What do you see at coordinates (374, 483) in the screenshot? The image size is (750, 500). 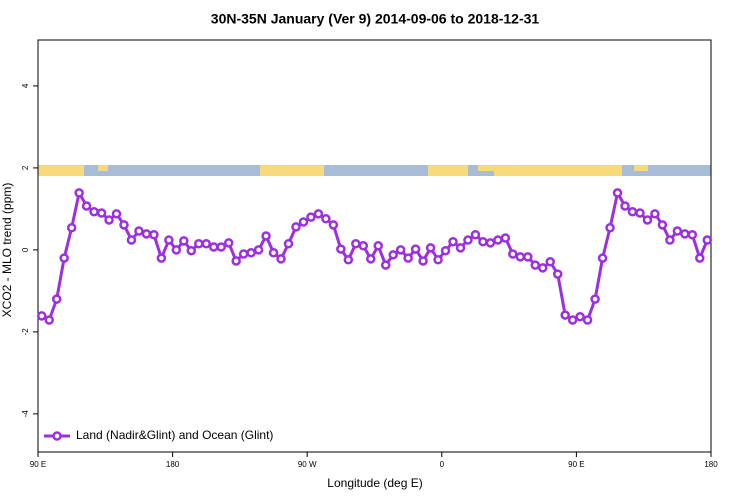 I see `x-axis-label: Longitude (deg E)` at bounding box center [374, 483].